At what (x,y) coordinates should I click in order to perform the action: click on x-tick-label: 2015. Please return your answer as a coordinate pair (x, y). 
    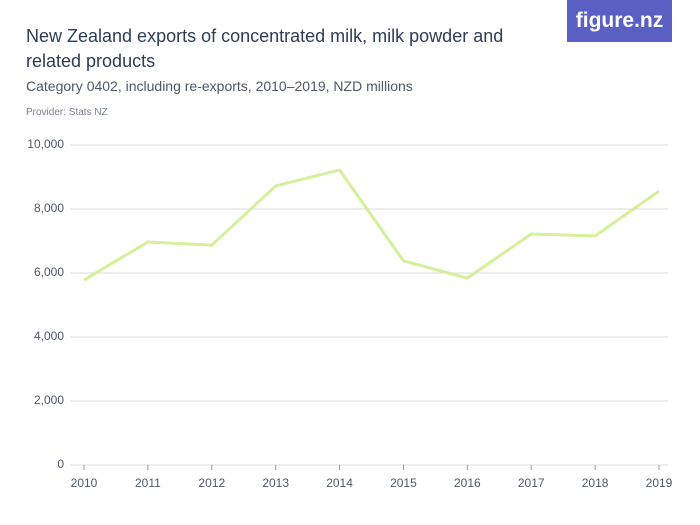
    Looking at the image, I should click on (403, 483).